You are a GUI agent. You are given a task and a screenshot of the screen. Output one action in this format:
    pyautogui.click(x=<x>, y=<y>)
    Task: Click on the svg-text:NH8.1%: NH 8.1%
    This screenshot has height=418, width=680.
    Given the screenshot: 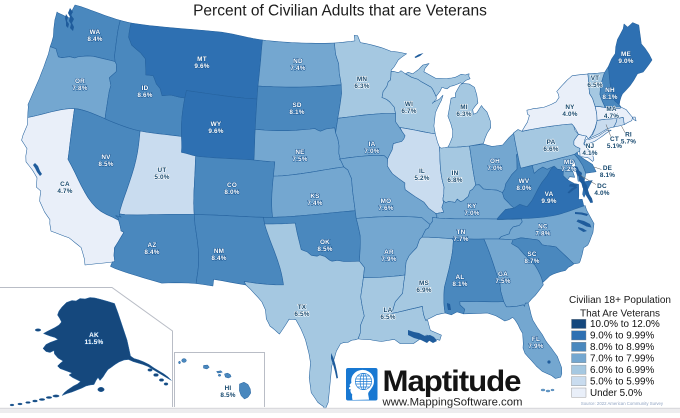 What is the action you would take?
    pyautogui.click(x=609, y=94)
    